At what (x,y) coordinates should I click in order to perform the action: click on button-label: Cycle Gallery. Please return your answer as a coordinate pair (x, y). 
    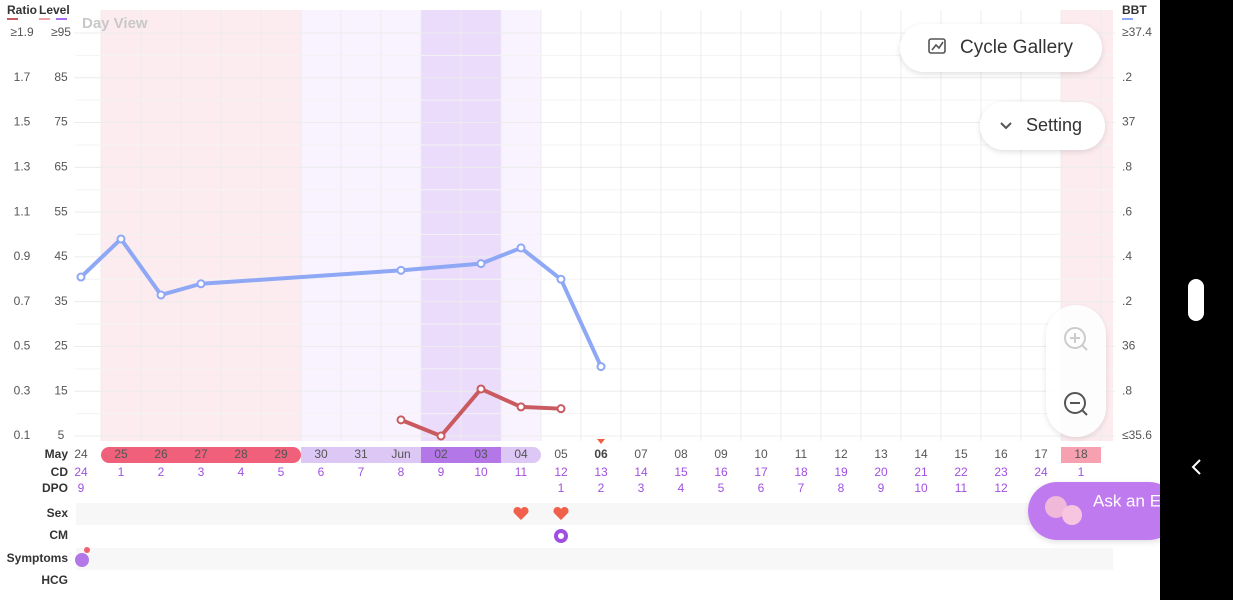
    Looking at the image, I should click on (1016, 47).